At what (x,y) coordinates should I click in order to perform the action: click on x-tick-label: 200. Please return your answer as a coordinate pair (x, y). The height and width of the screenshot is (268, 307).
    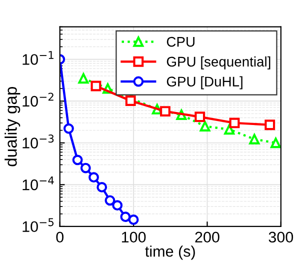
    Looking at the image, I should click on (207, 237).